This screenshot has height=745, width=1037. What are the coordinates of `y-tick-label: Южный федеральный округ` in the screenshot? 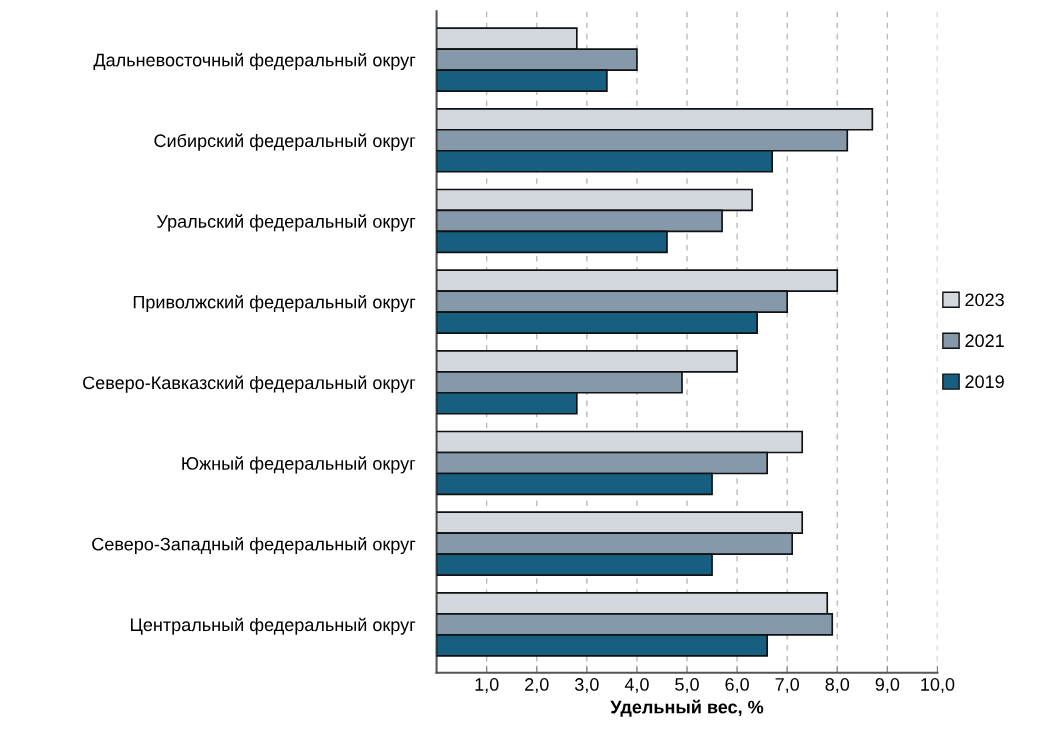 It's located at (299, 465).